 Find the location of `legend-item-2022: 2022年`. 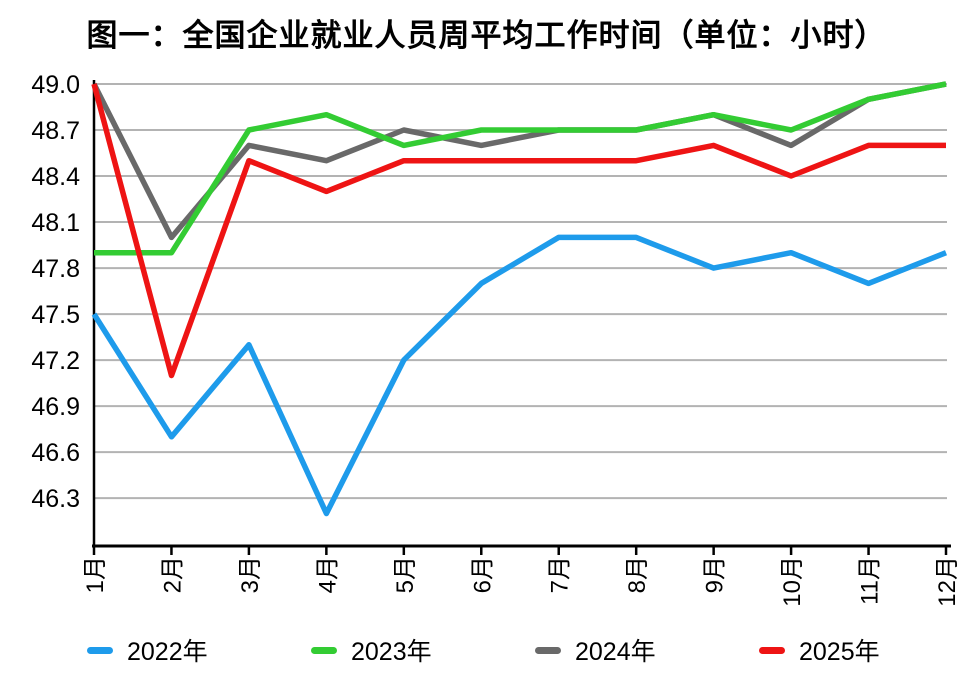

legend-item-2022: 2022年 is located at coordinates (147, 650).